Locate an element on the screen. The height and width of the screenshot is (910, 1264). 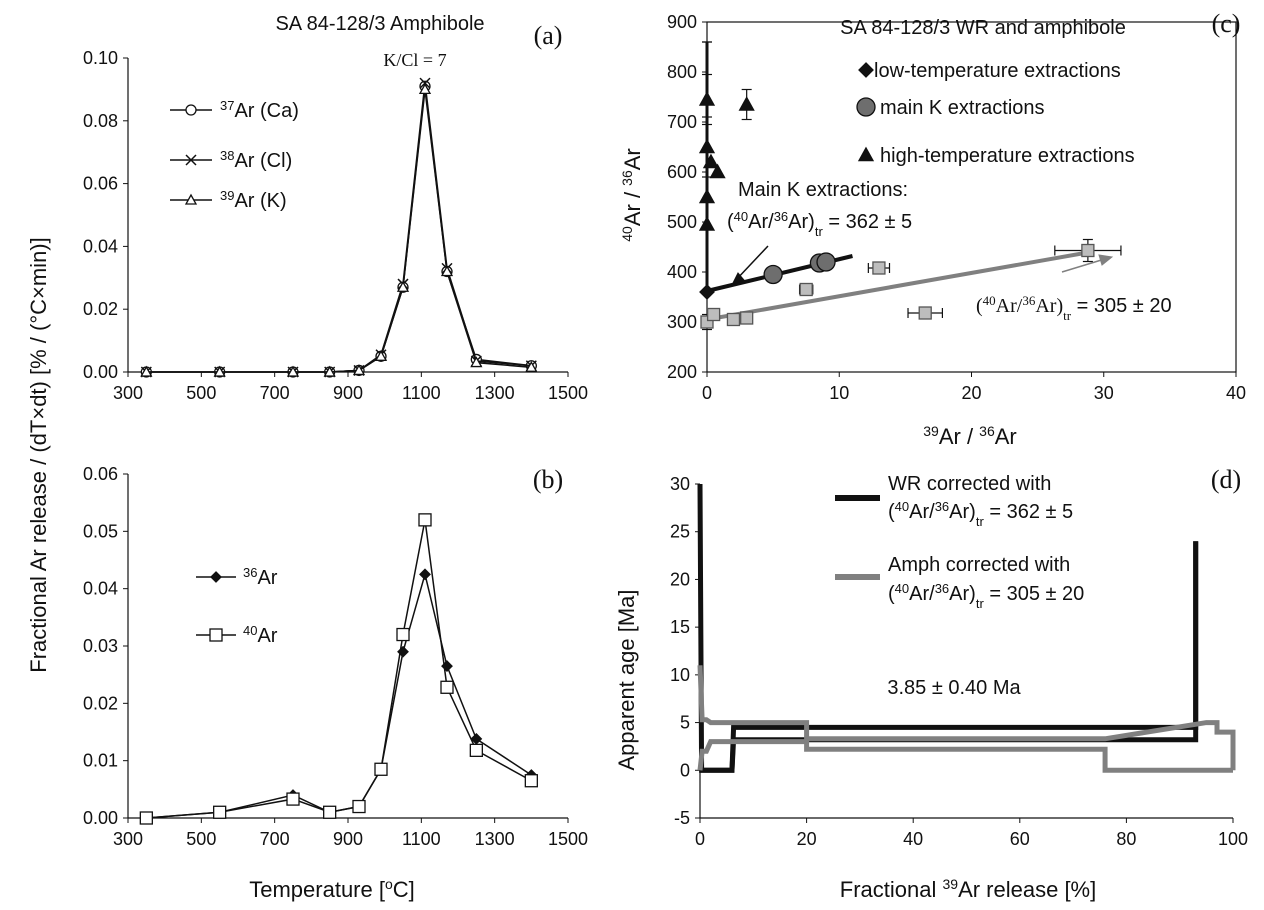
y-tick-label: 10 is located at coordinates (680, 675).